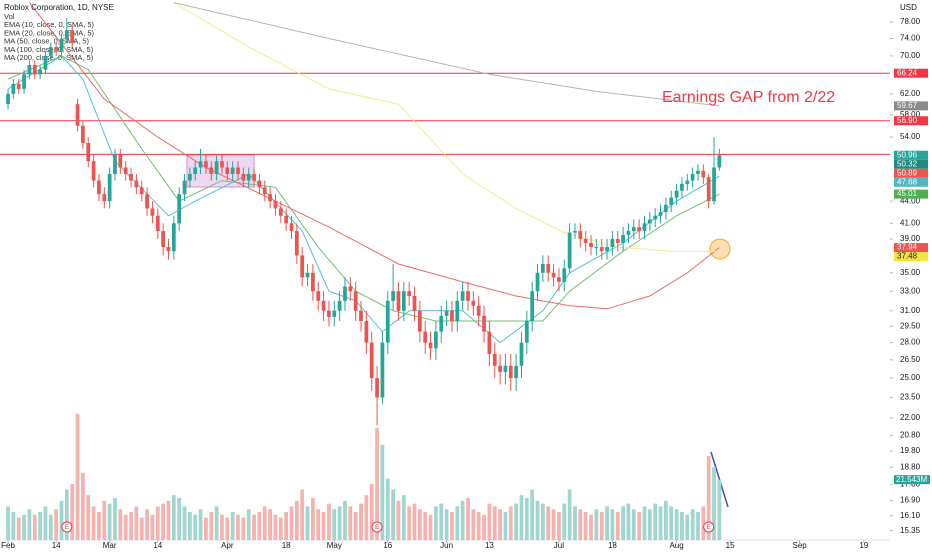 The width and height of the screenshot is (932, 555). Describe the element at coordinates (47, 41) in the screenshot. I see `legend-entry: MA (50, close, 0, SMA, 5)` at that location.